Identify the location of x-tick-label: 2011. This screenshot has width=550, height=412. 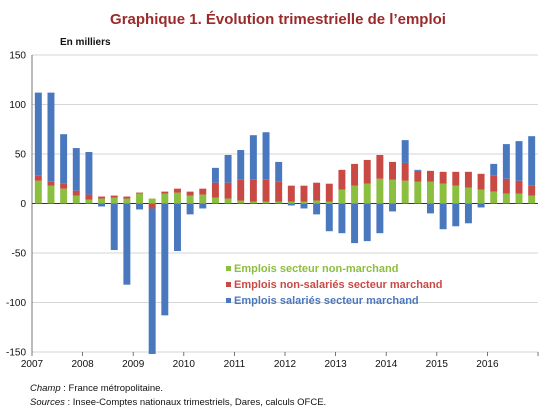
(235, 364).